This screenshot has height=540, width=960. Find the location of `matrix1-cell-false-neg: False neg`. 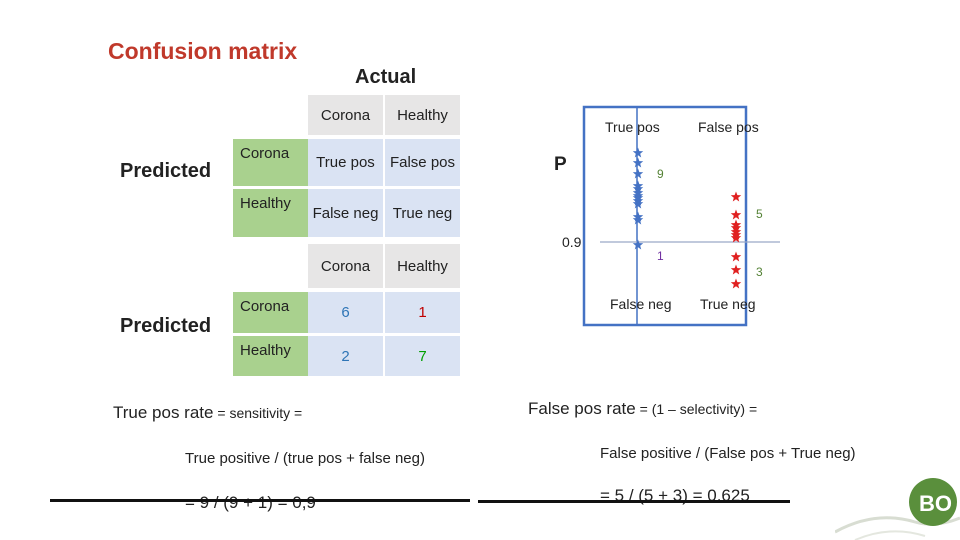

matrix1-cell-false-neg: False neg is located at coordinates (346, 213).